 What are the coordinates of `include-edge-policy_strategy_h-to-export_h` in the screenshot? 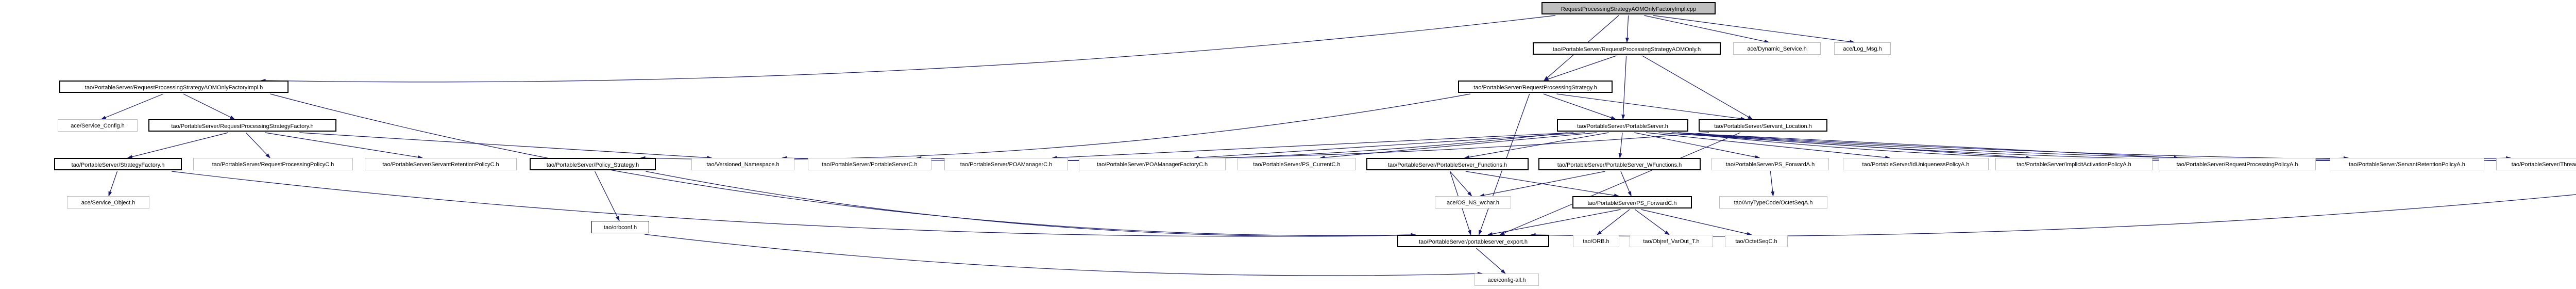 It's located at (1031, 204).